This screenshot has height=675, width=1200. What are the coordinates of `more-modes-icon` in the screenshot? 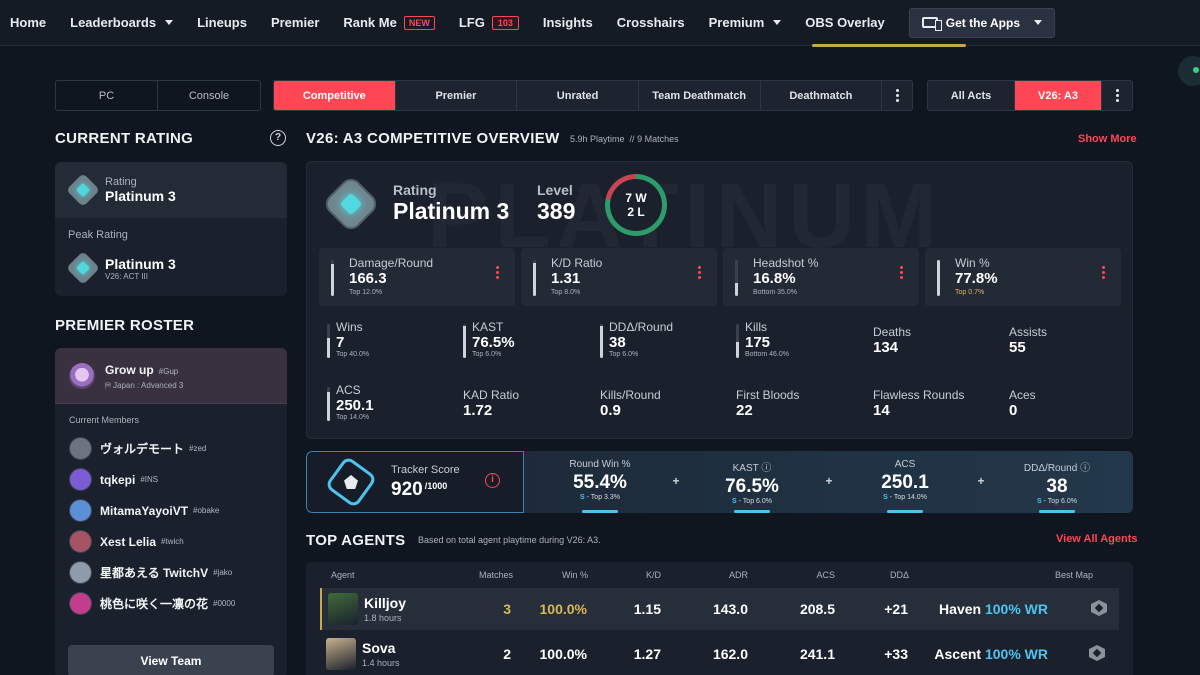 It's located at (897, 95).